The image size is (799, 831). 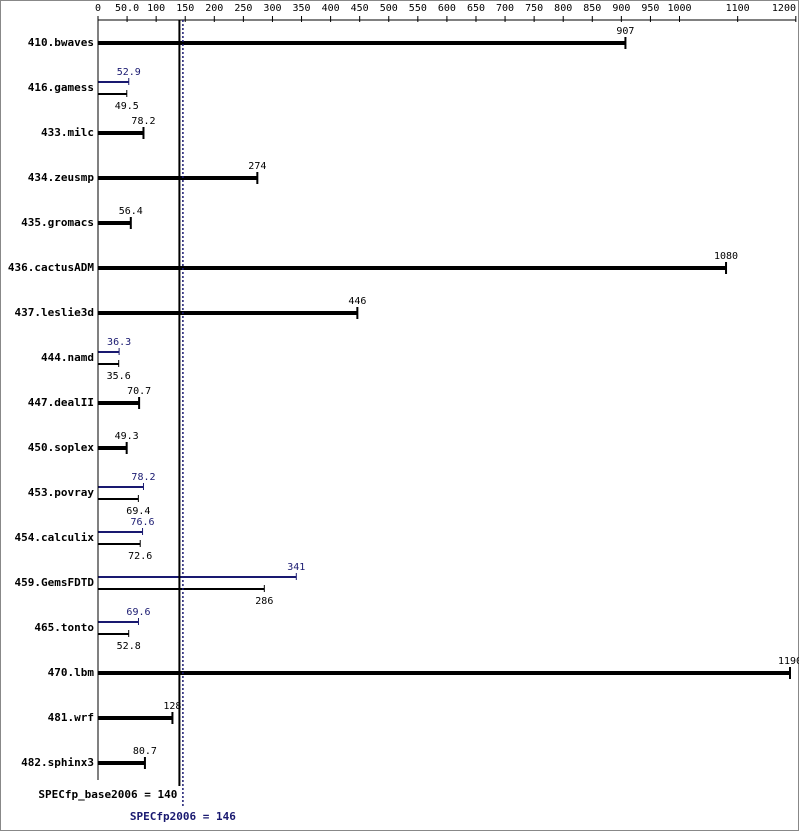 What do you see at coordinates (119, 376) in the screenshot?
I see `value-label: 35.6` at bounding box center [119, 376].